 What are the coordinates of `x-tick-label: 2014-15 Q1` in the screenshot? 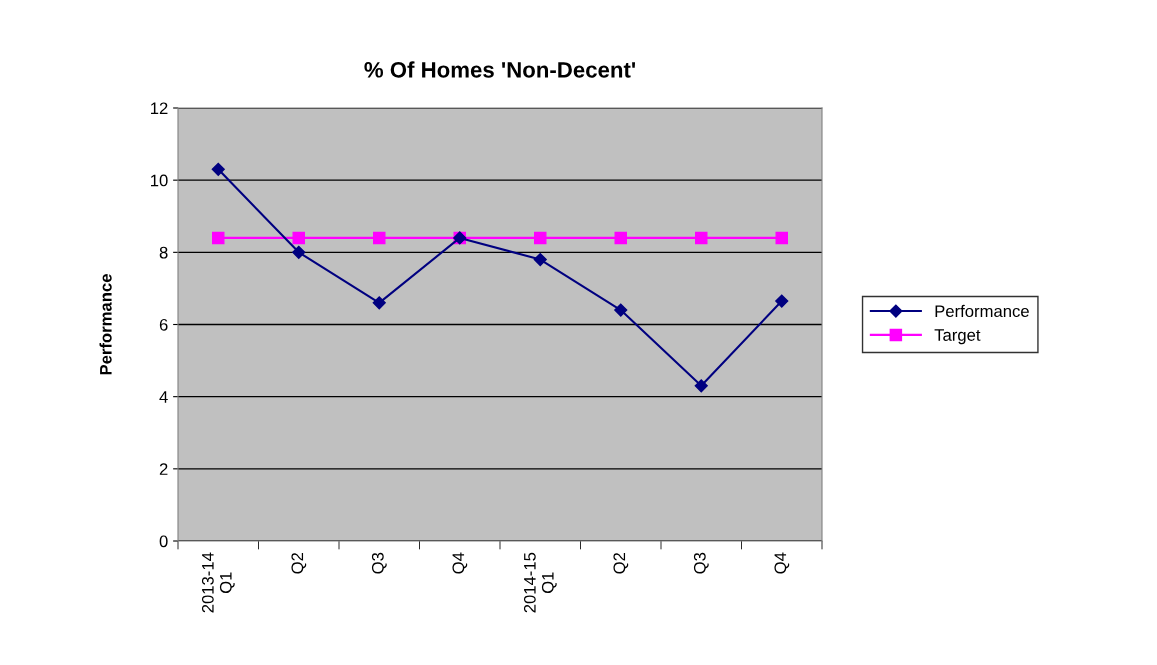 It's located at (540, 582).